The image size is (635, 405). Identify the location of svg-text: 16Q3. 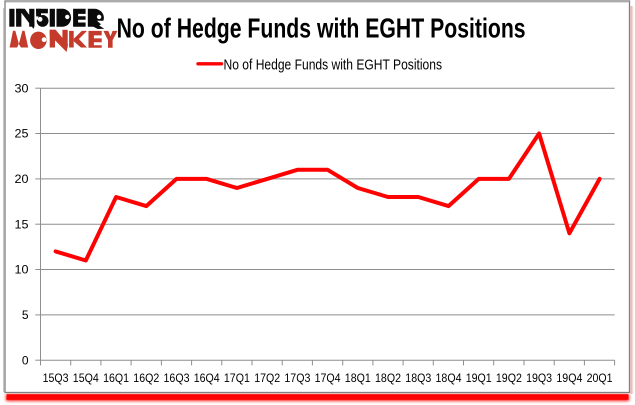
(177, 378).